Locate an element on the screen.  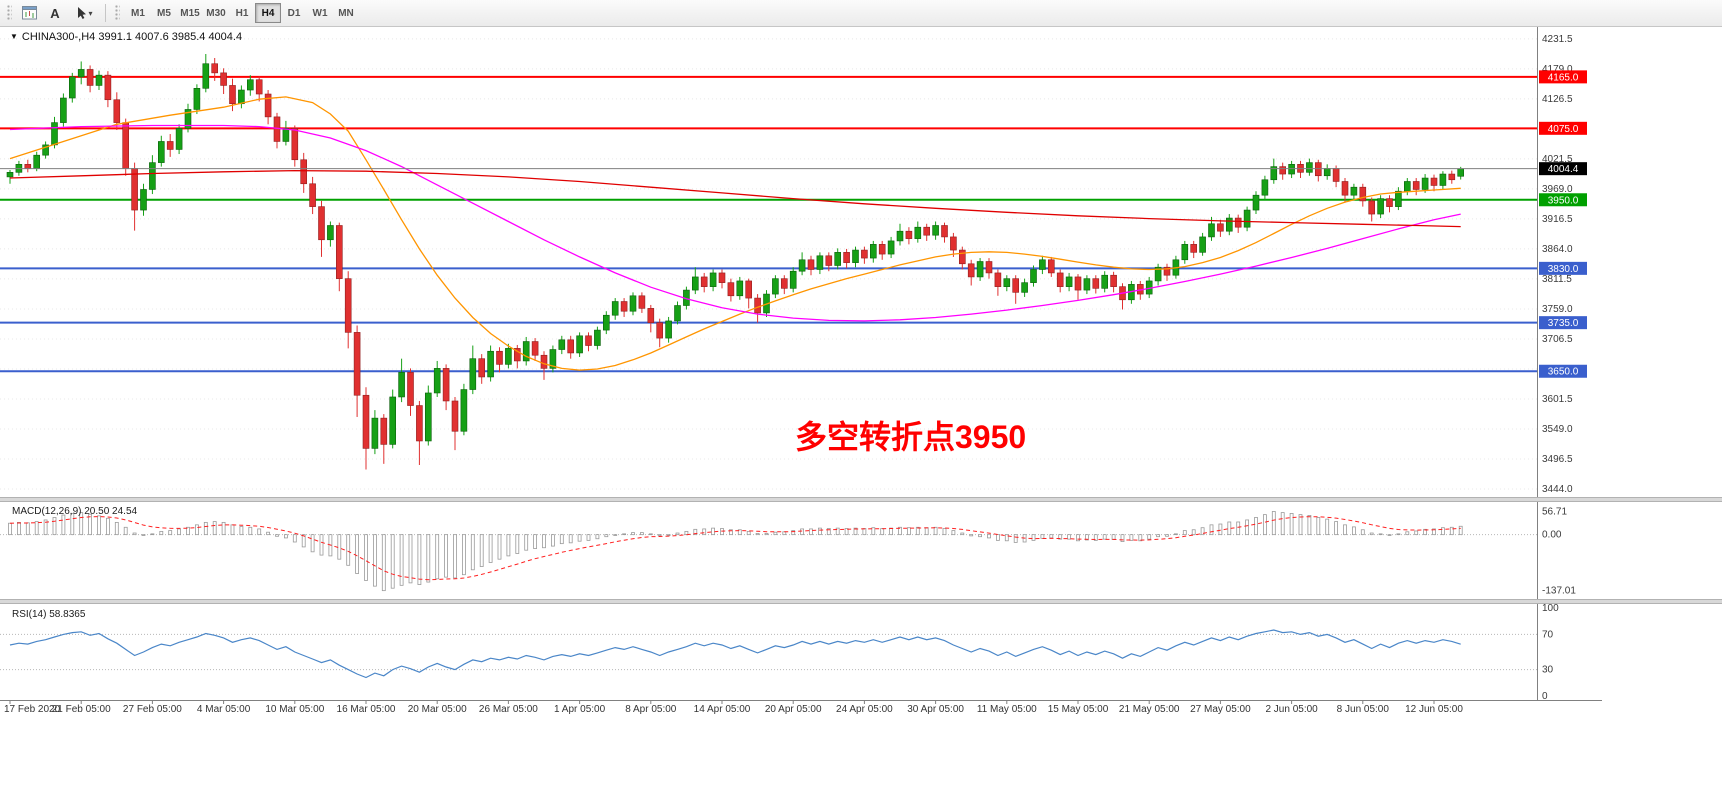
cursor-tool-button: ▾ is located at coordinates (84, 13).